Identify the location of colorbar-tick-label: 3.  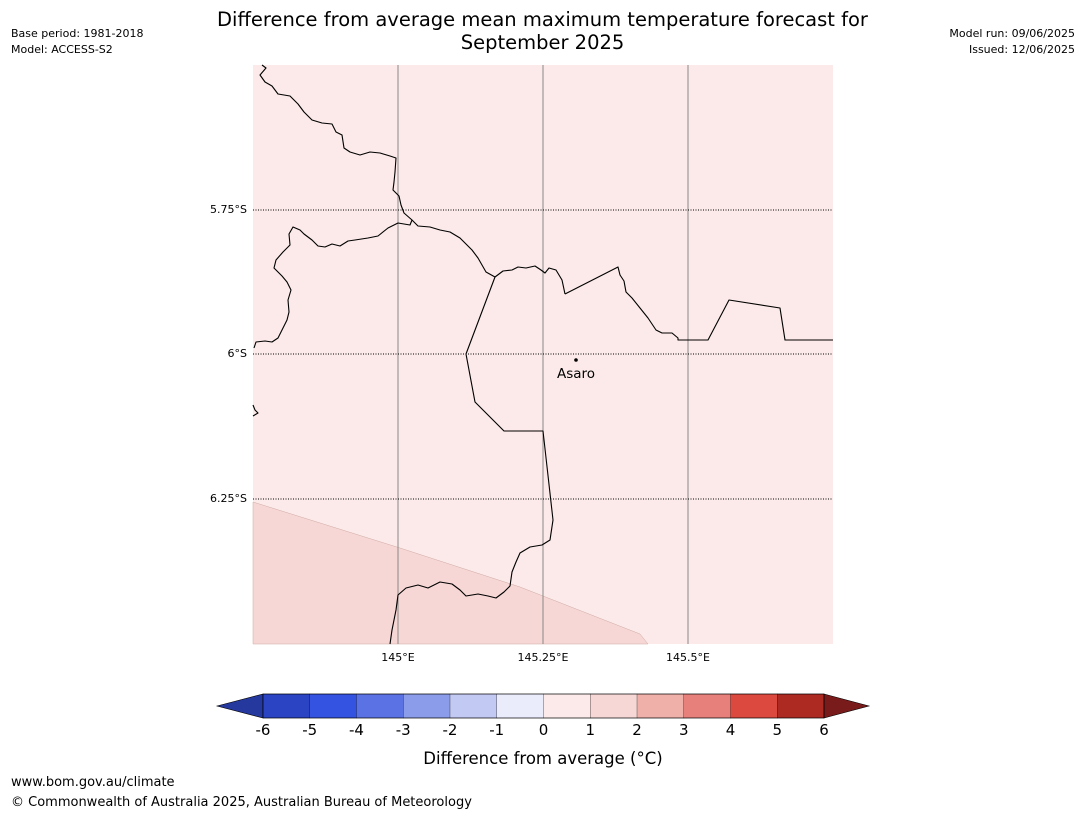
(684, 730).